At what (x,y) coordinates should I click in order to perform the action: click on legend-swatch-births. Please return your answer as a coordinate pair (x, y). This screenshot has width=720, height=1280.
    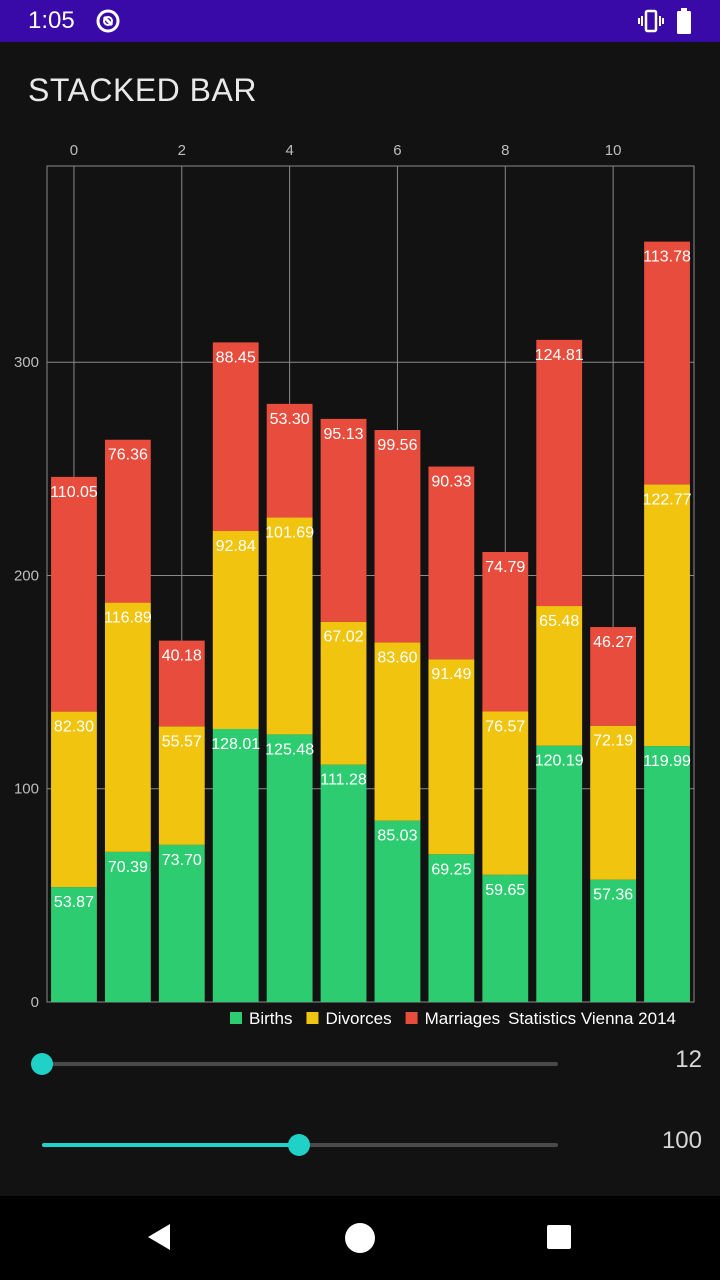
    Looking at the image, I should click on (236, 1018).